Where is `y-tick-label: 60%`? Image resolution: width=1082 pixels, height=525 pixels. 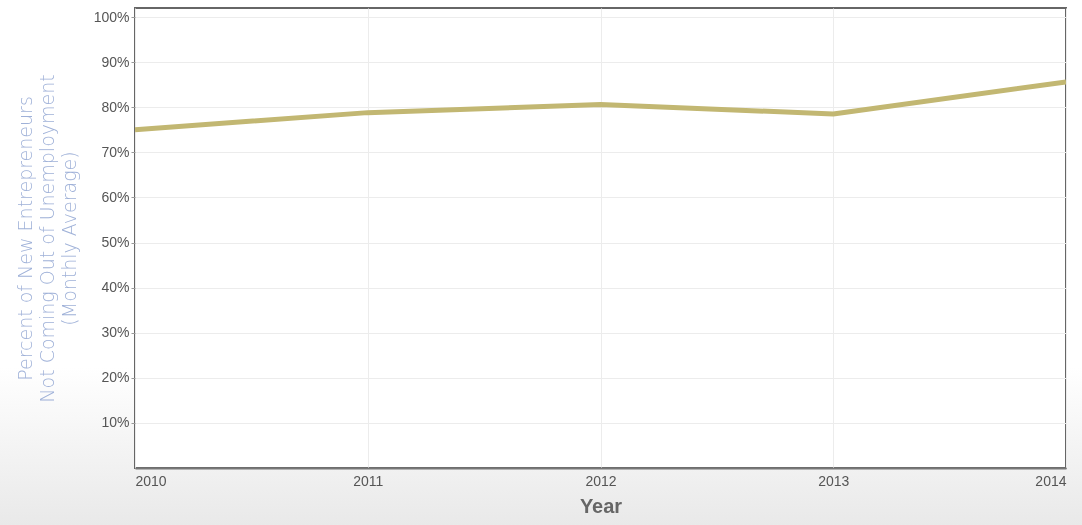
y-tick-label: 60% is located at coordinates (115, 196).